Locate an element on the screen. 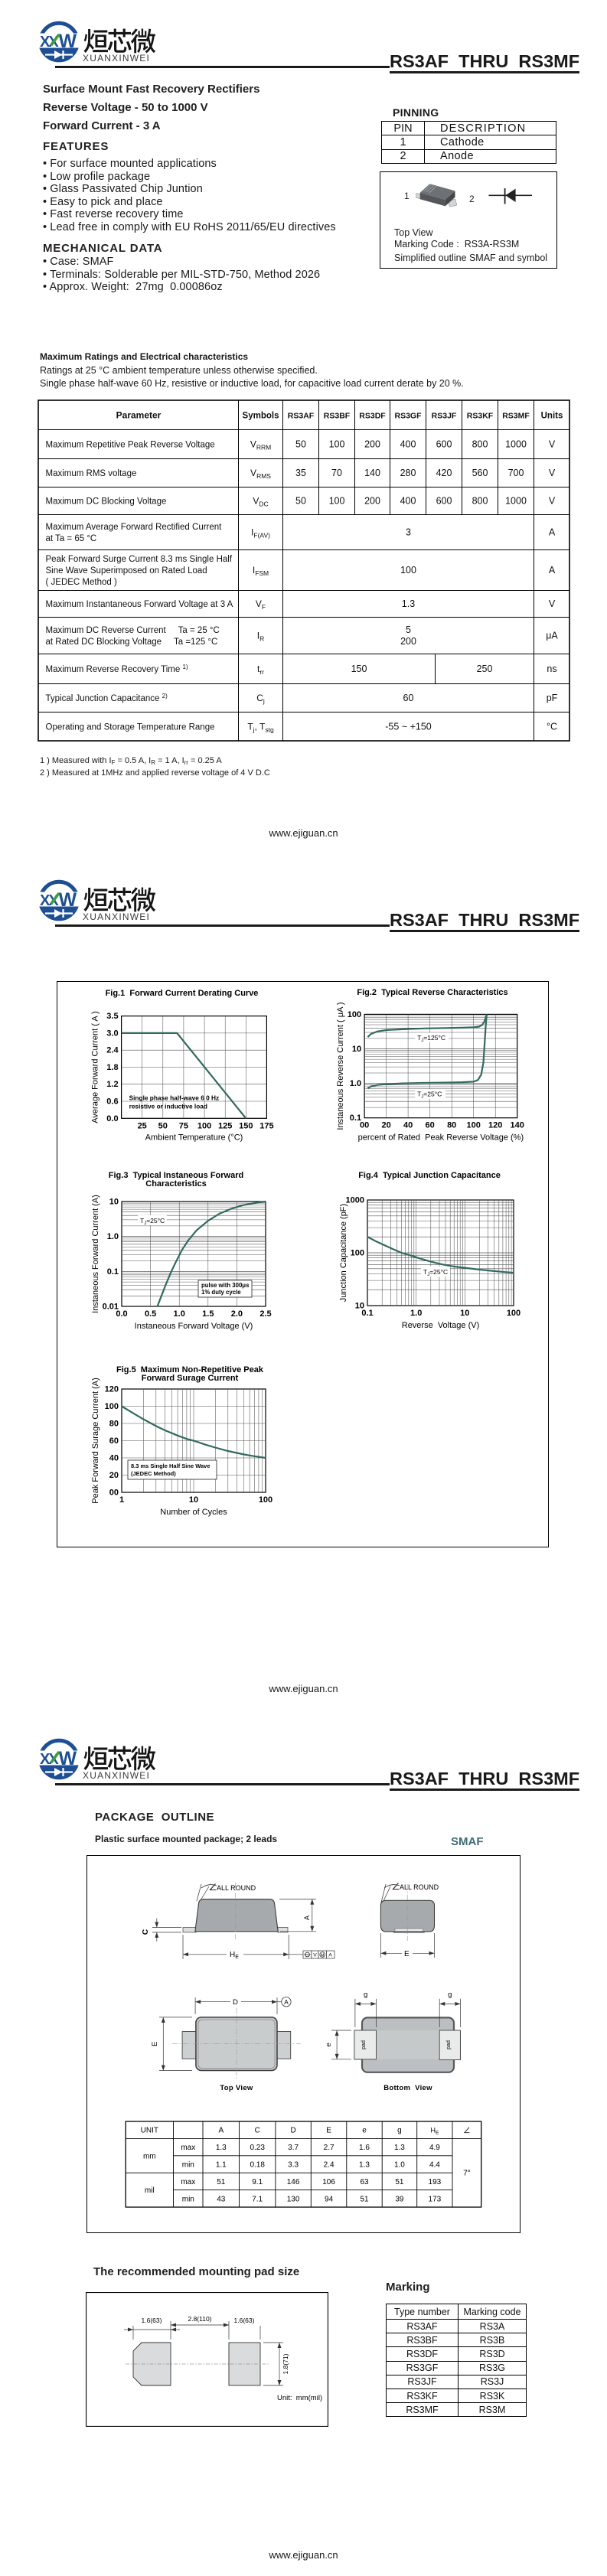 This screenshot has width=607, height=2576. svg-text: μA is located at coordinates (552, 636).